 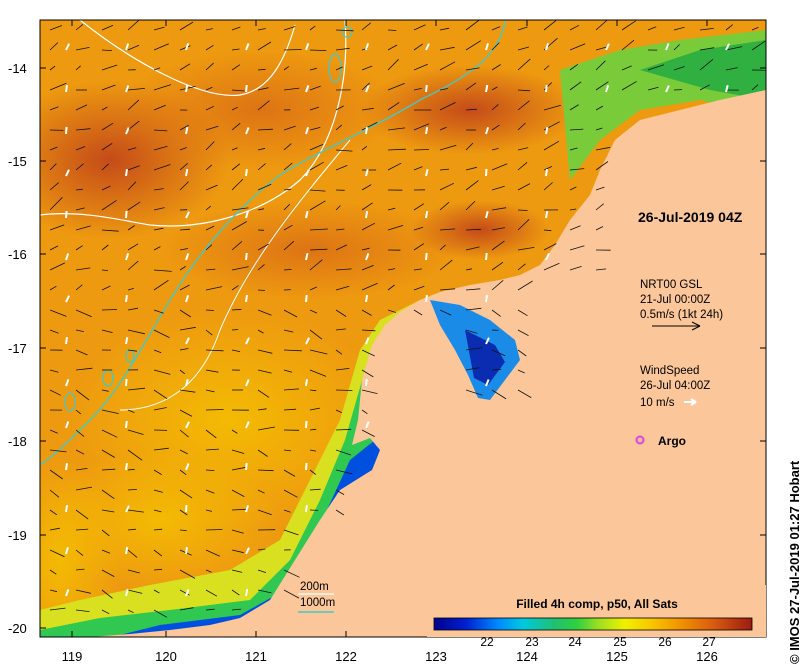 What do you see at coordinates (575, 642) in the screenshot?
I see `colorbar-tick: 24` at bounding box center [575, 642].